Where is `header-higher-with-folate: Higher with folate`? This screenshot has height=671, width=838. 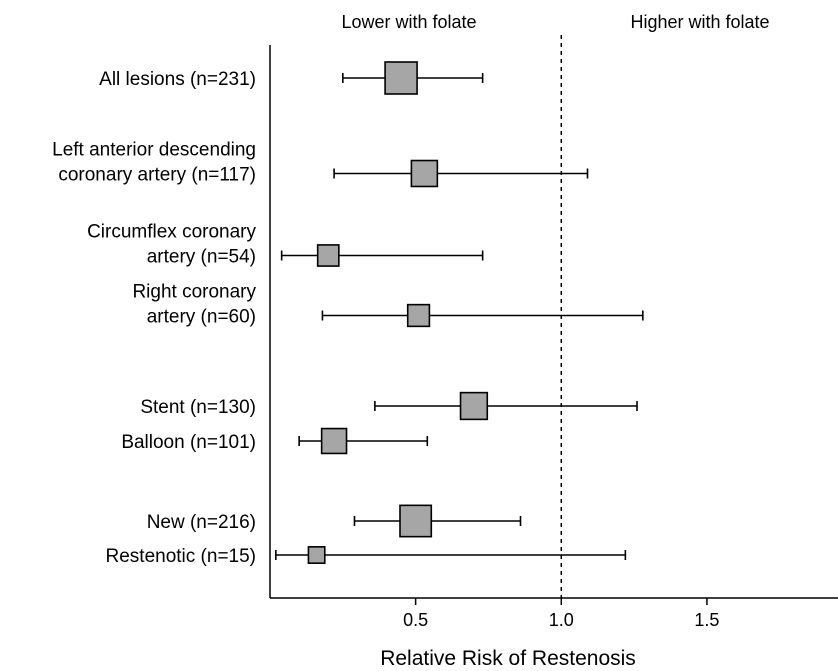
header-higher-with-folate: Higher with folate is located at coordinates (699, 22).